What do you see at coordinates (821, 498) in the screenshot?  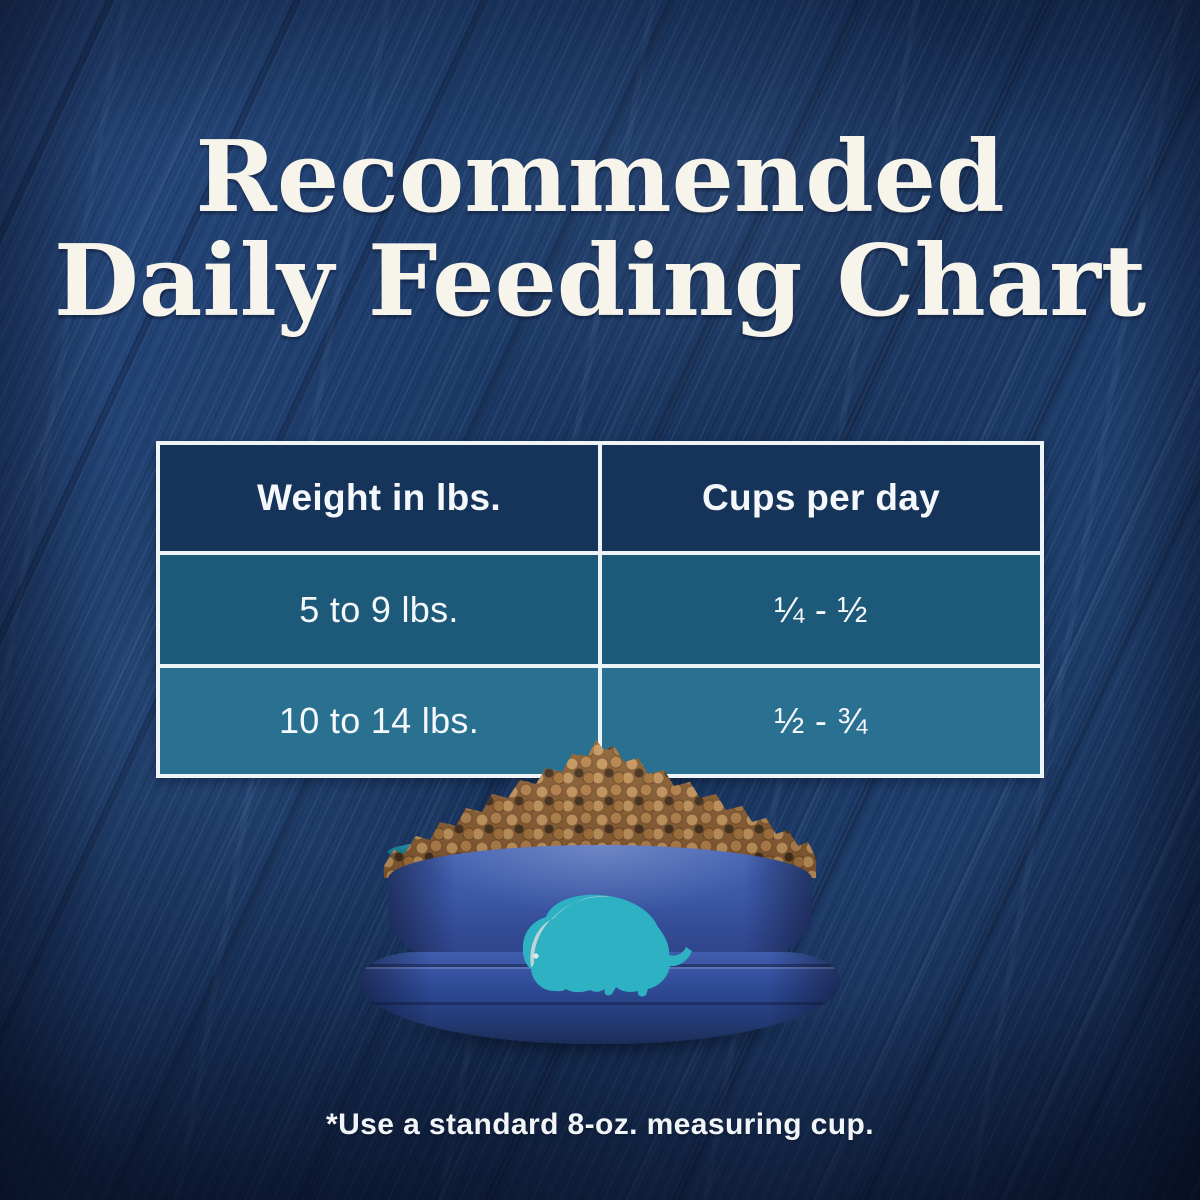 I see `table-header-cups: Cups per day` at bounding box center [821, 498].